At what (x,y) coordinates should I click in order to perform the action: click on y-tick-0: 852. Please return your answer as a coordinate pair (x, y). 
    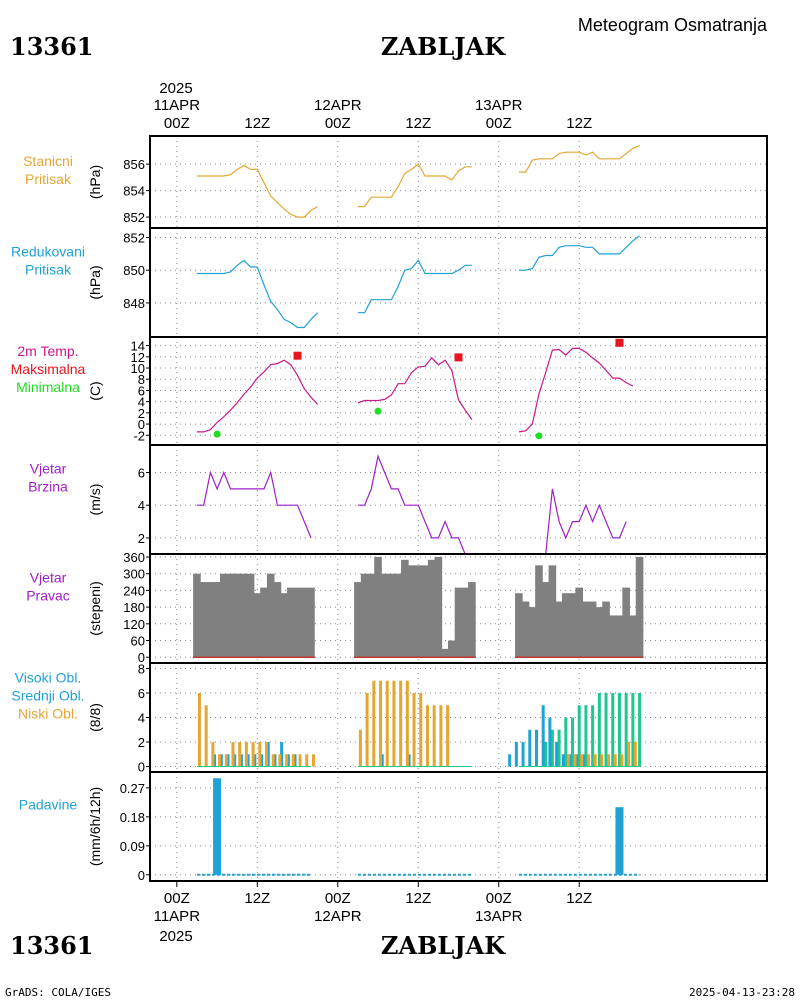
    Looking at the image, I should click on (134, 217).